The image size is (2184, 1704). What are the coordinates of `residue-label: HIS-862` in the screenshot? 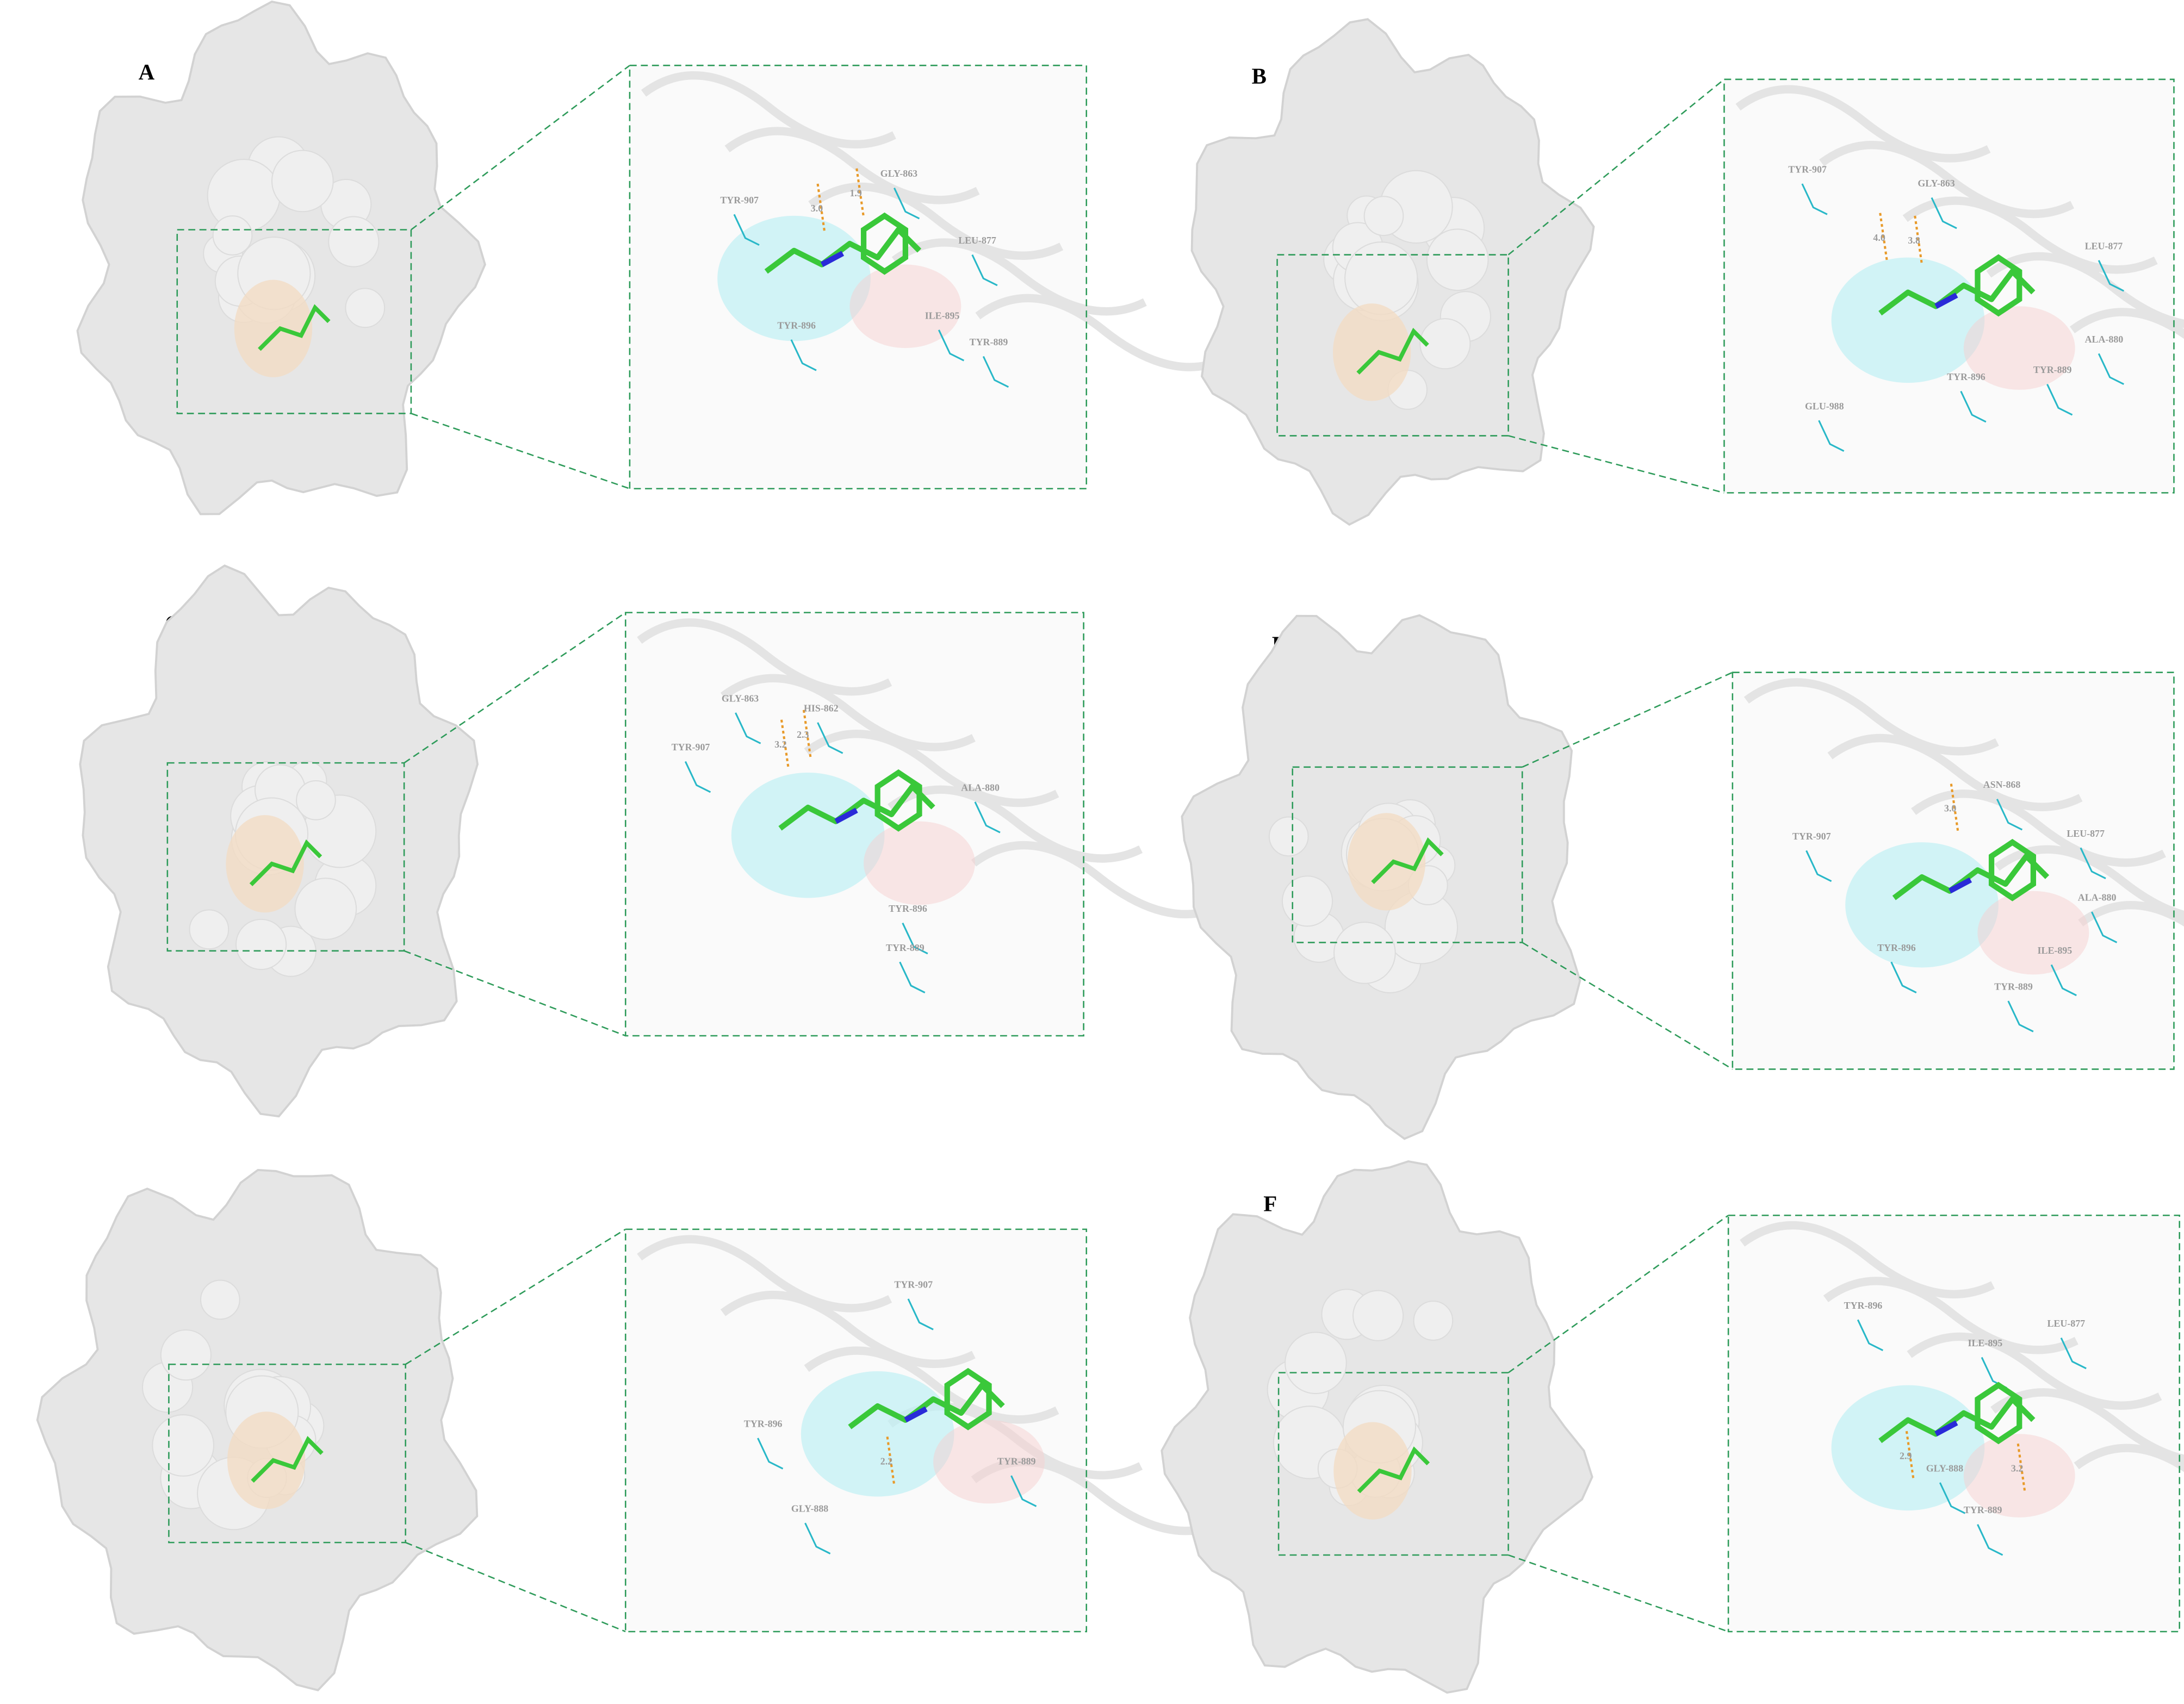 It's located at (821, 707).